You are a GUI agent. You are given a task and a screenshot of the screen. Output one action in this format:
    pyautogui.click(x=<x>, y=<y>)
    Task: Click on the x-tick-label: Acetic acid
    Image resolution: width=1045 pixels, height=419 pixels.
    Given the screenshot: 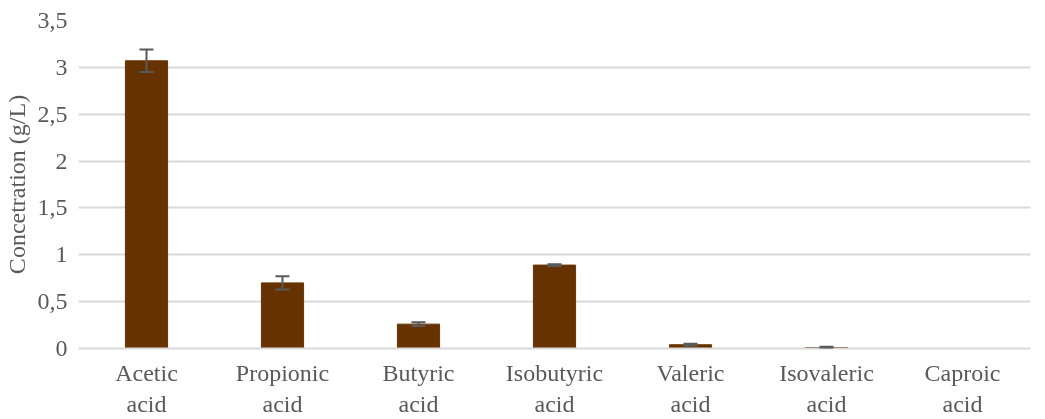 What is the action you would take?
    pyautogui.click(x=146, y=388)
    